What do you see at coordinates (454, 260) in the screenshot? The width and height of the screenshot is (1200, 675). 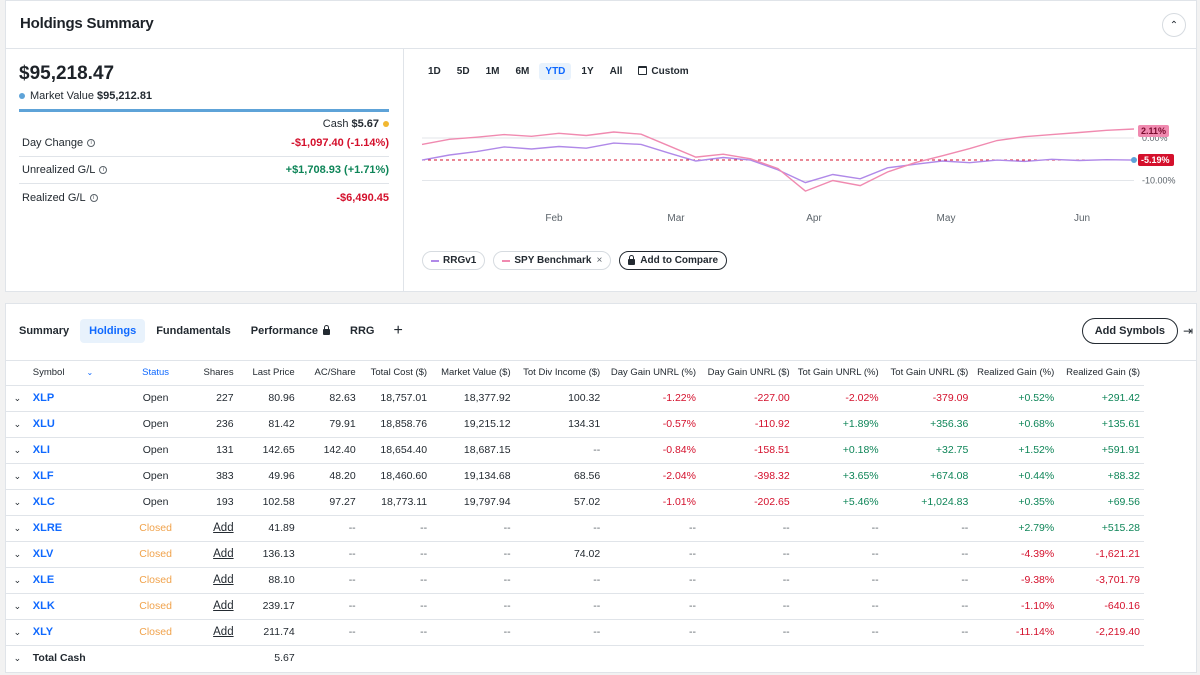 I see `legend-rrg-chip: RRGv1` at bounding box center [454, 260].